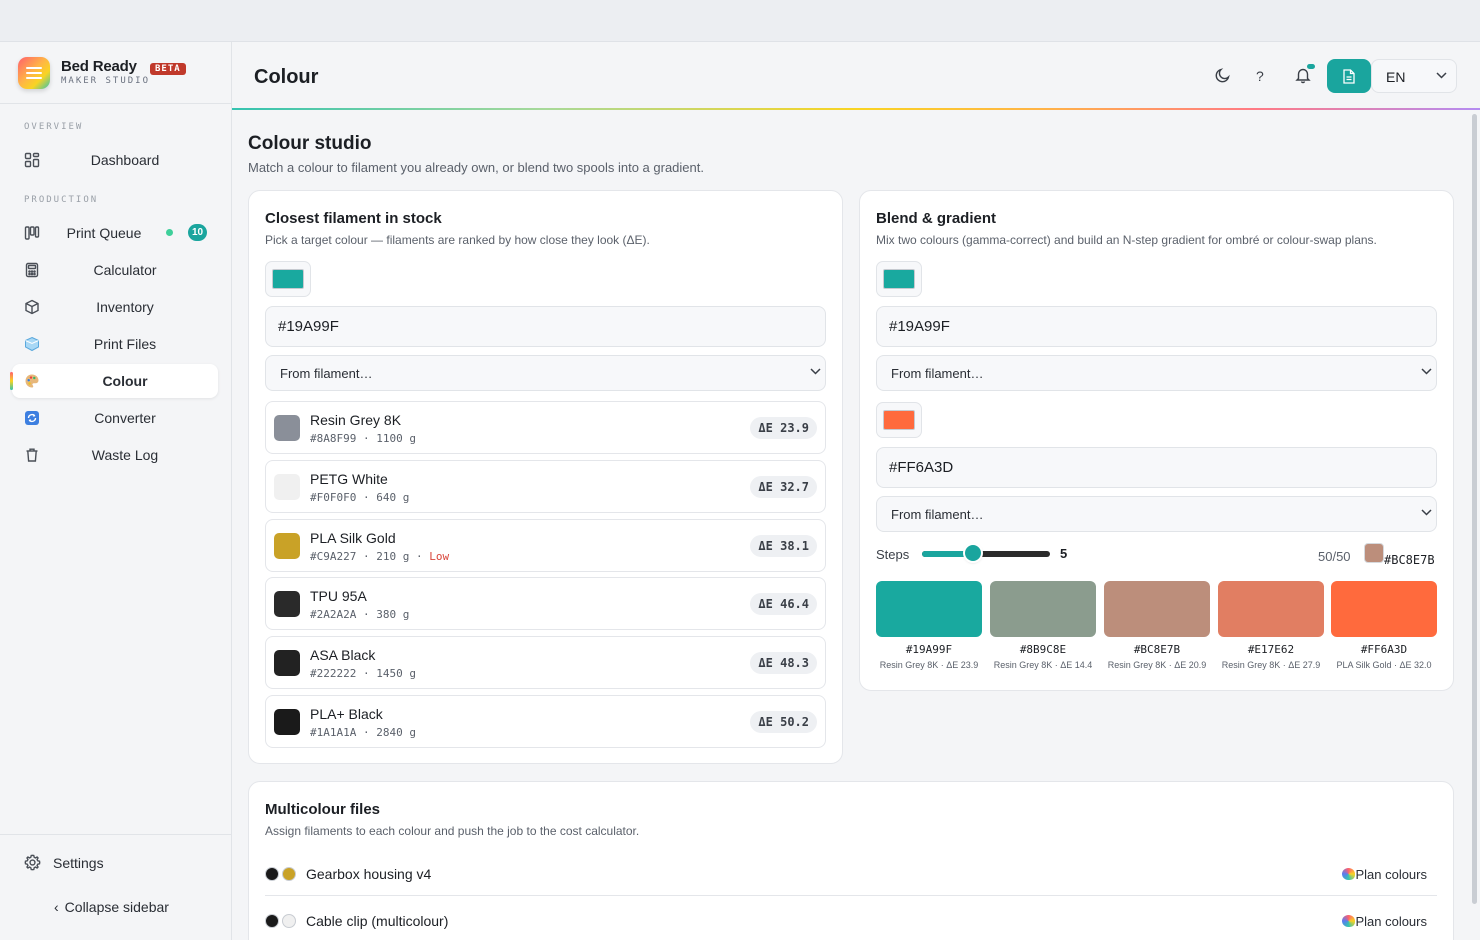 The image size is (1480, 940). Describe the element at coordinates (1409, 560) in the screenshot. I see `mix-hex: #BC8E7B` at that location.